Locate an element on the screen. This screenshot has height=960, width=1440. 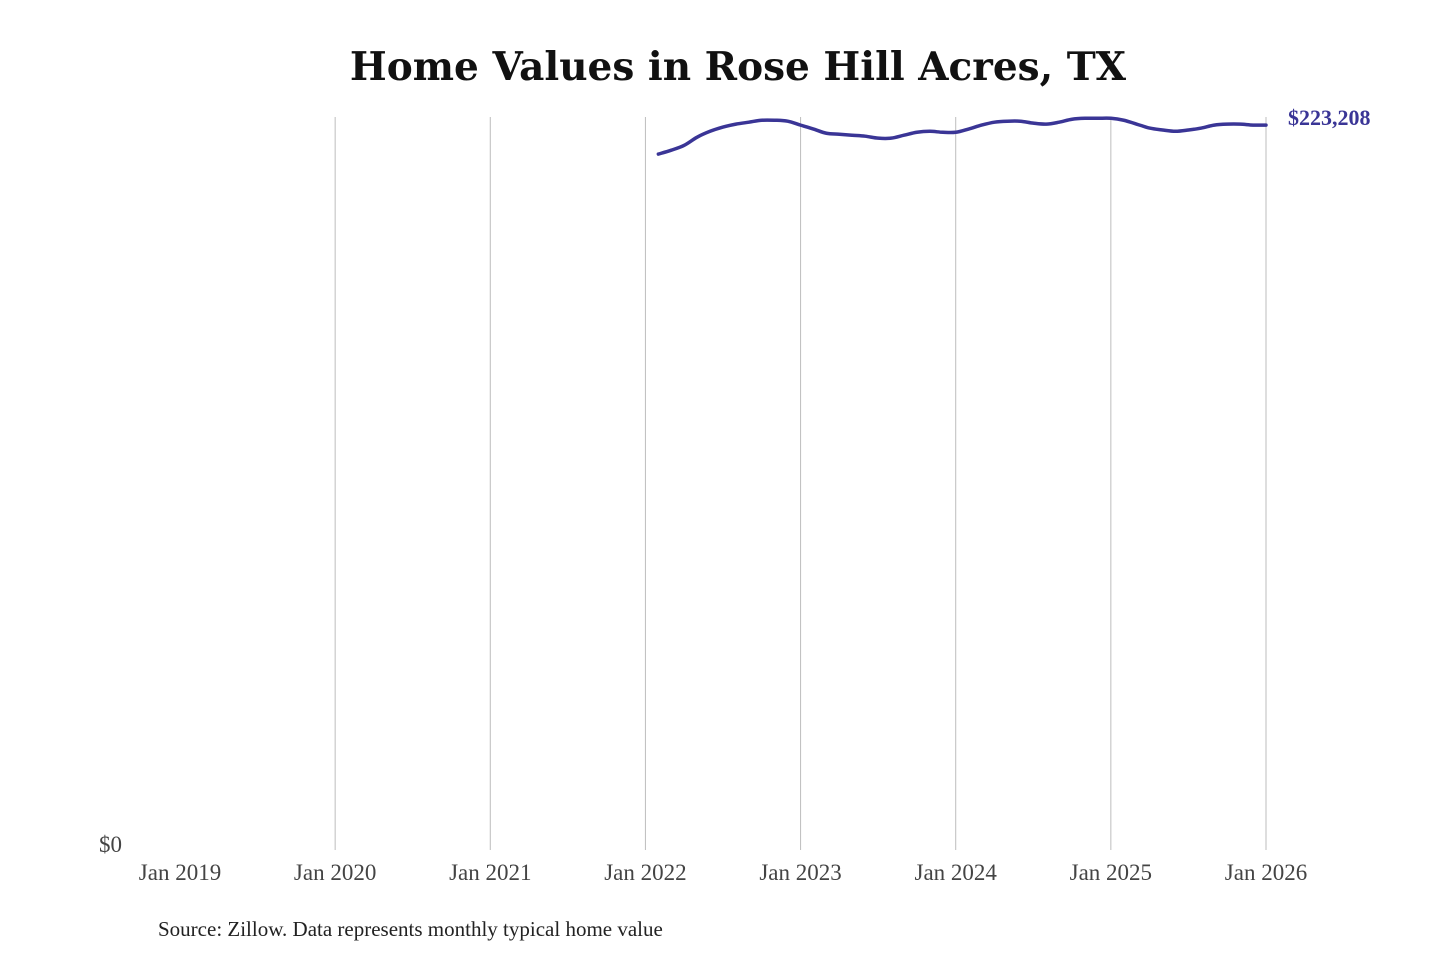
x-tick-label: Jan 2026 is located at coordinates (1266, 872).